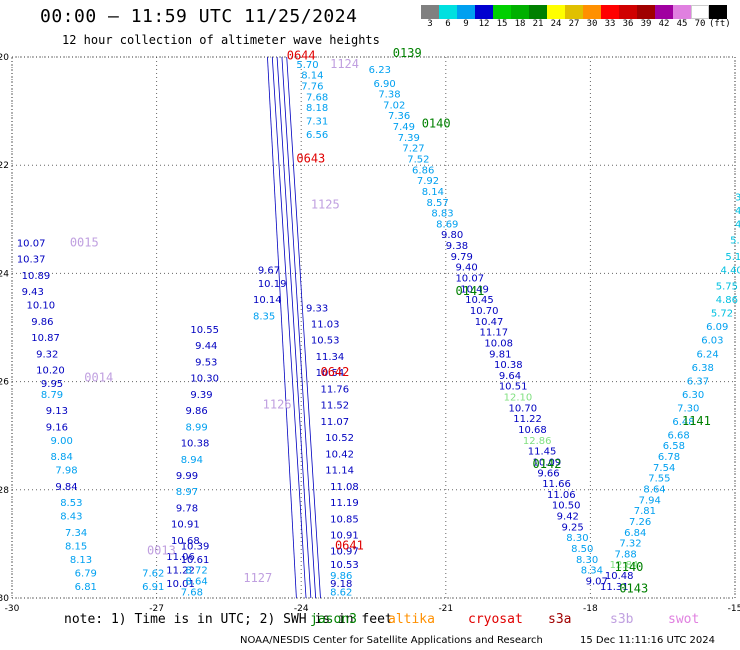 The height and width of the screenshot is (650, 740). I want to click on swh-value-label: 8.94, so click(192, 460).